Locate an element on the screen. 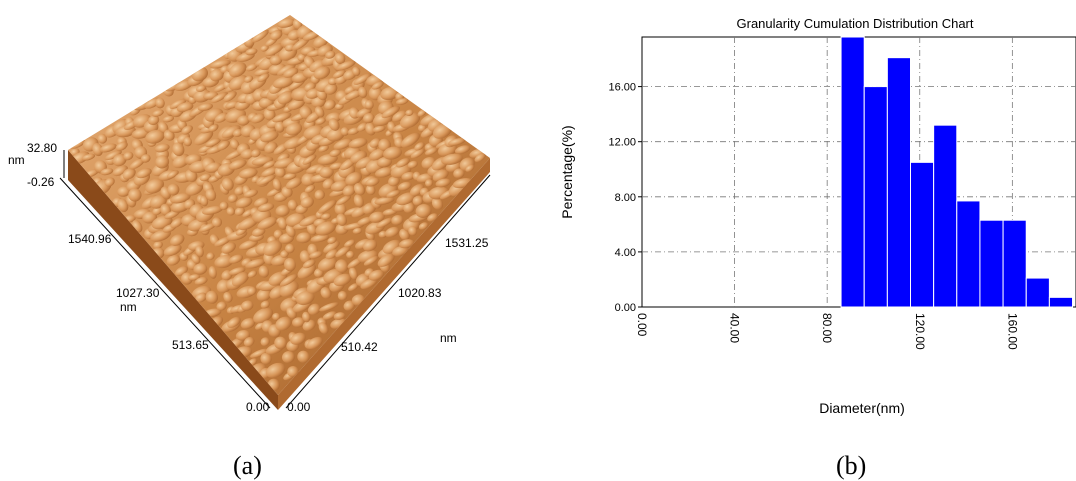  afm-z-min: -0.26 is located at coordinates (41, 182).